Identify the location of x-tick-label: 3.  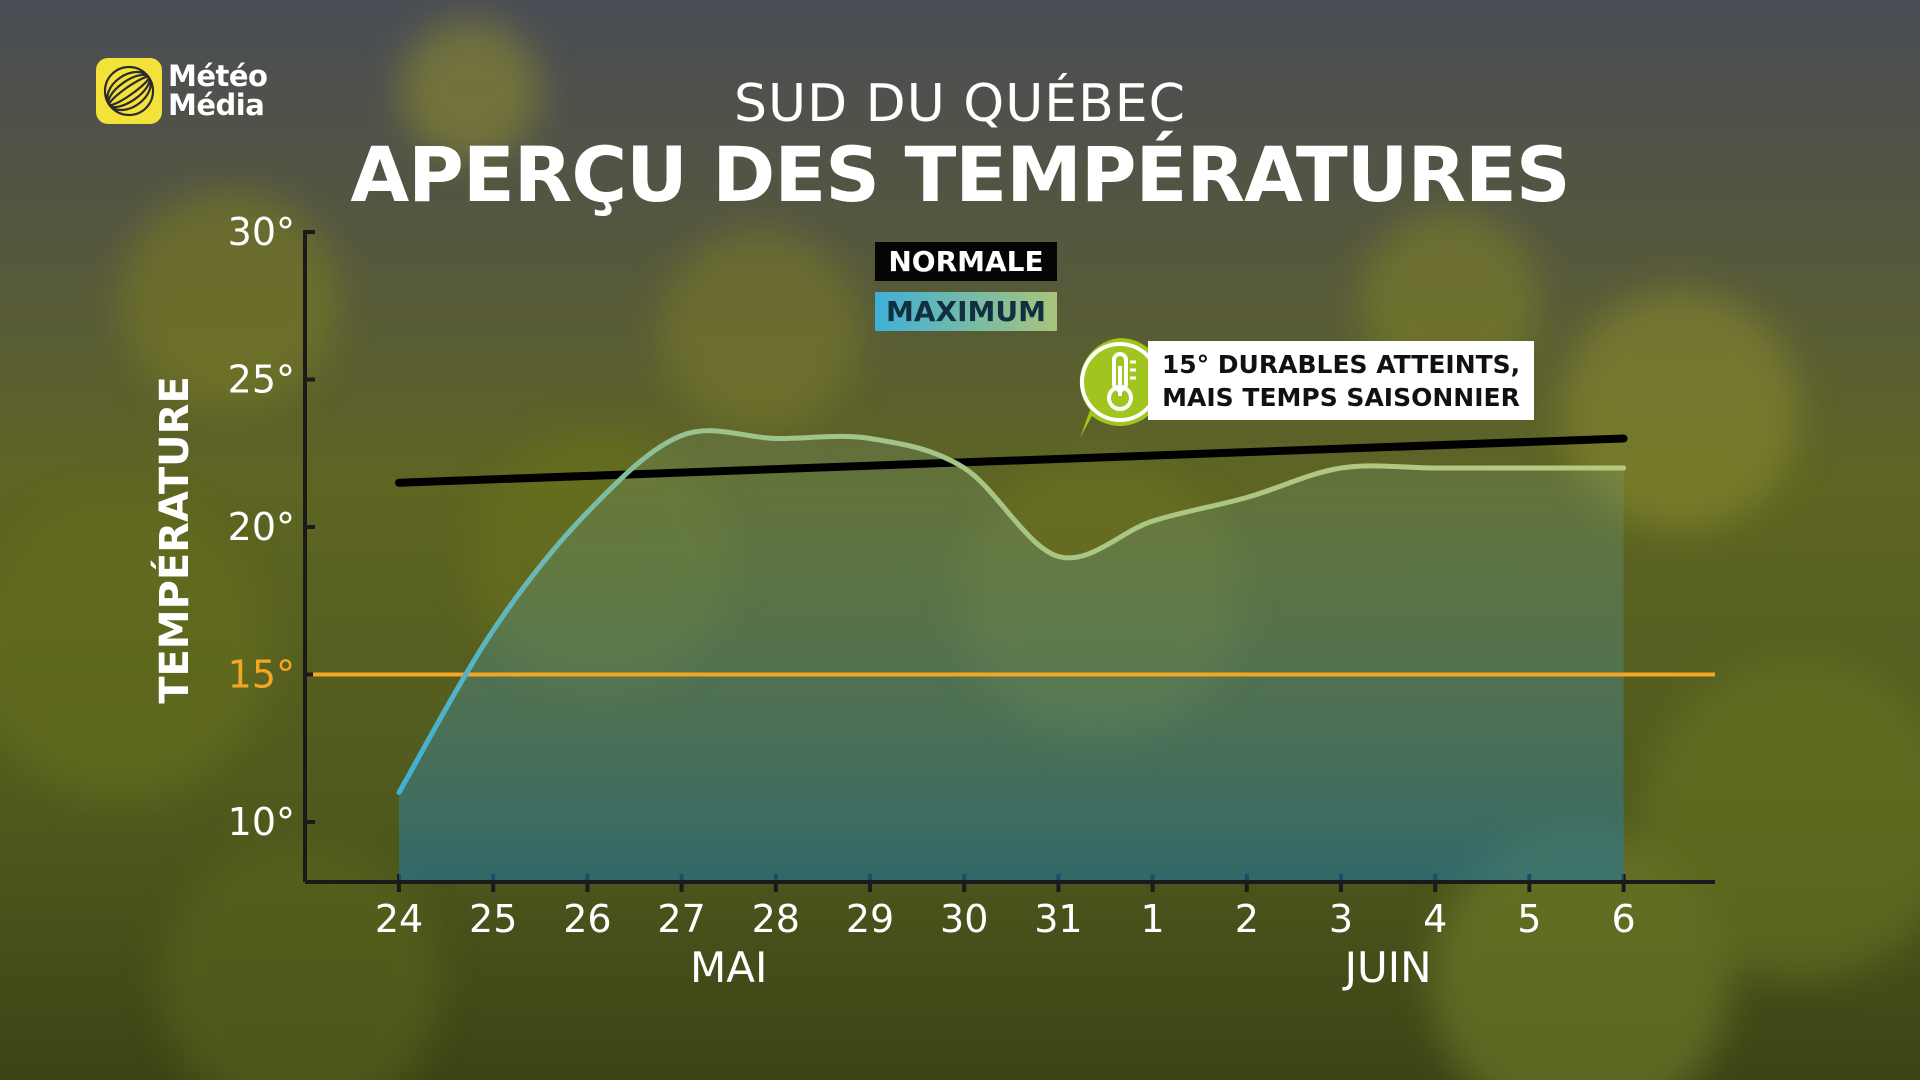
(1341, 919).